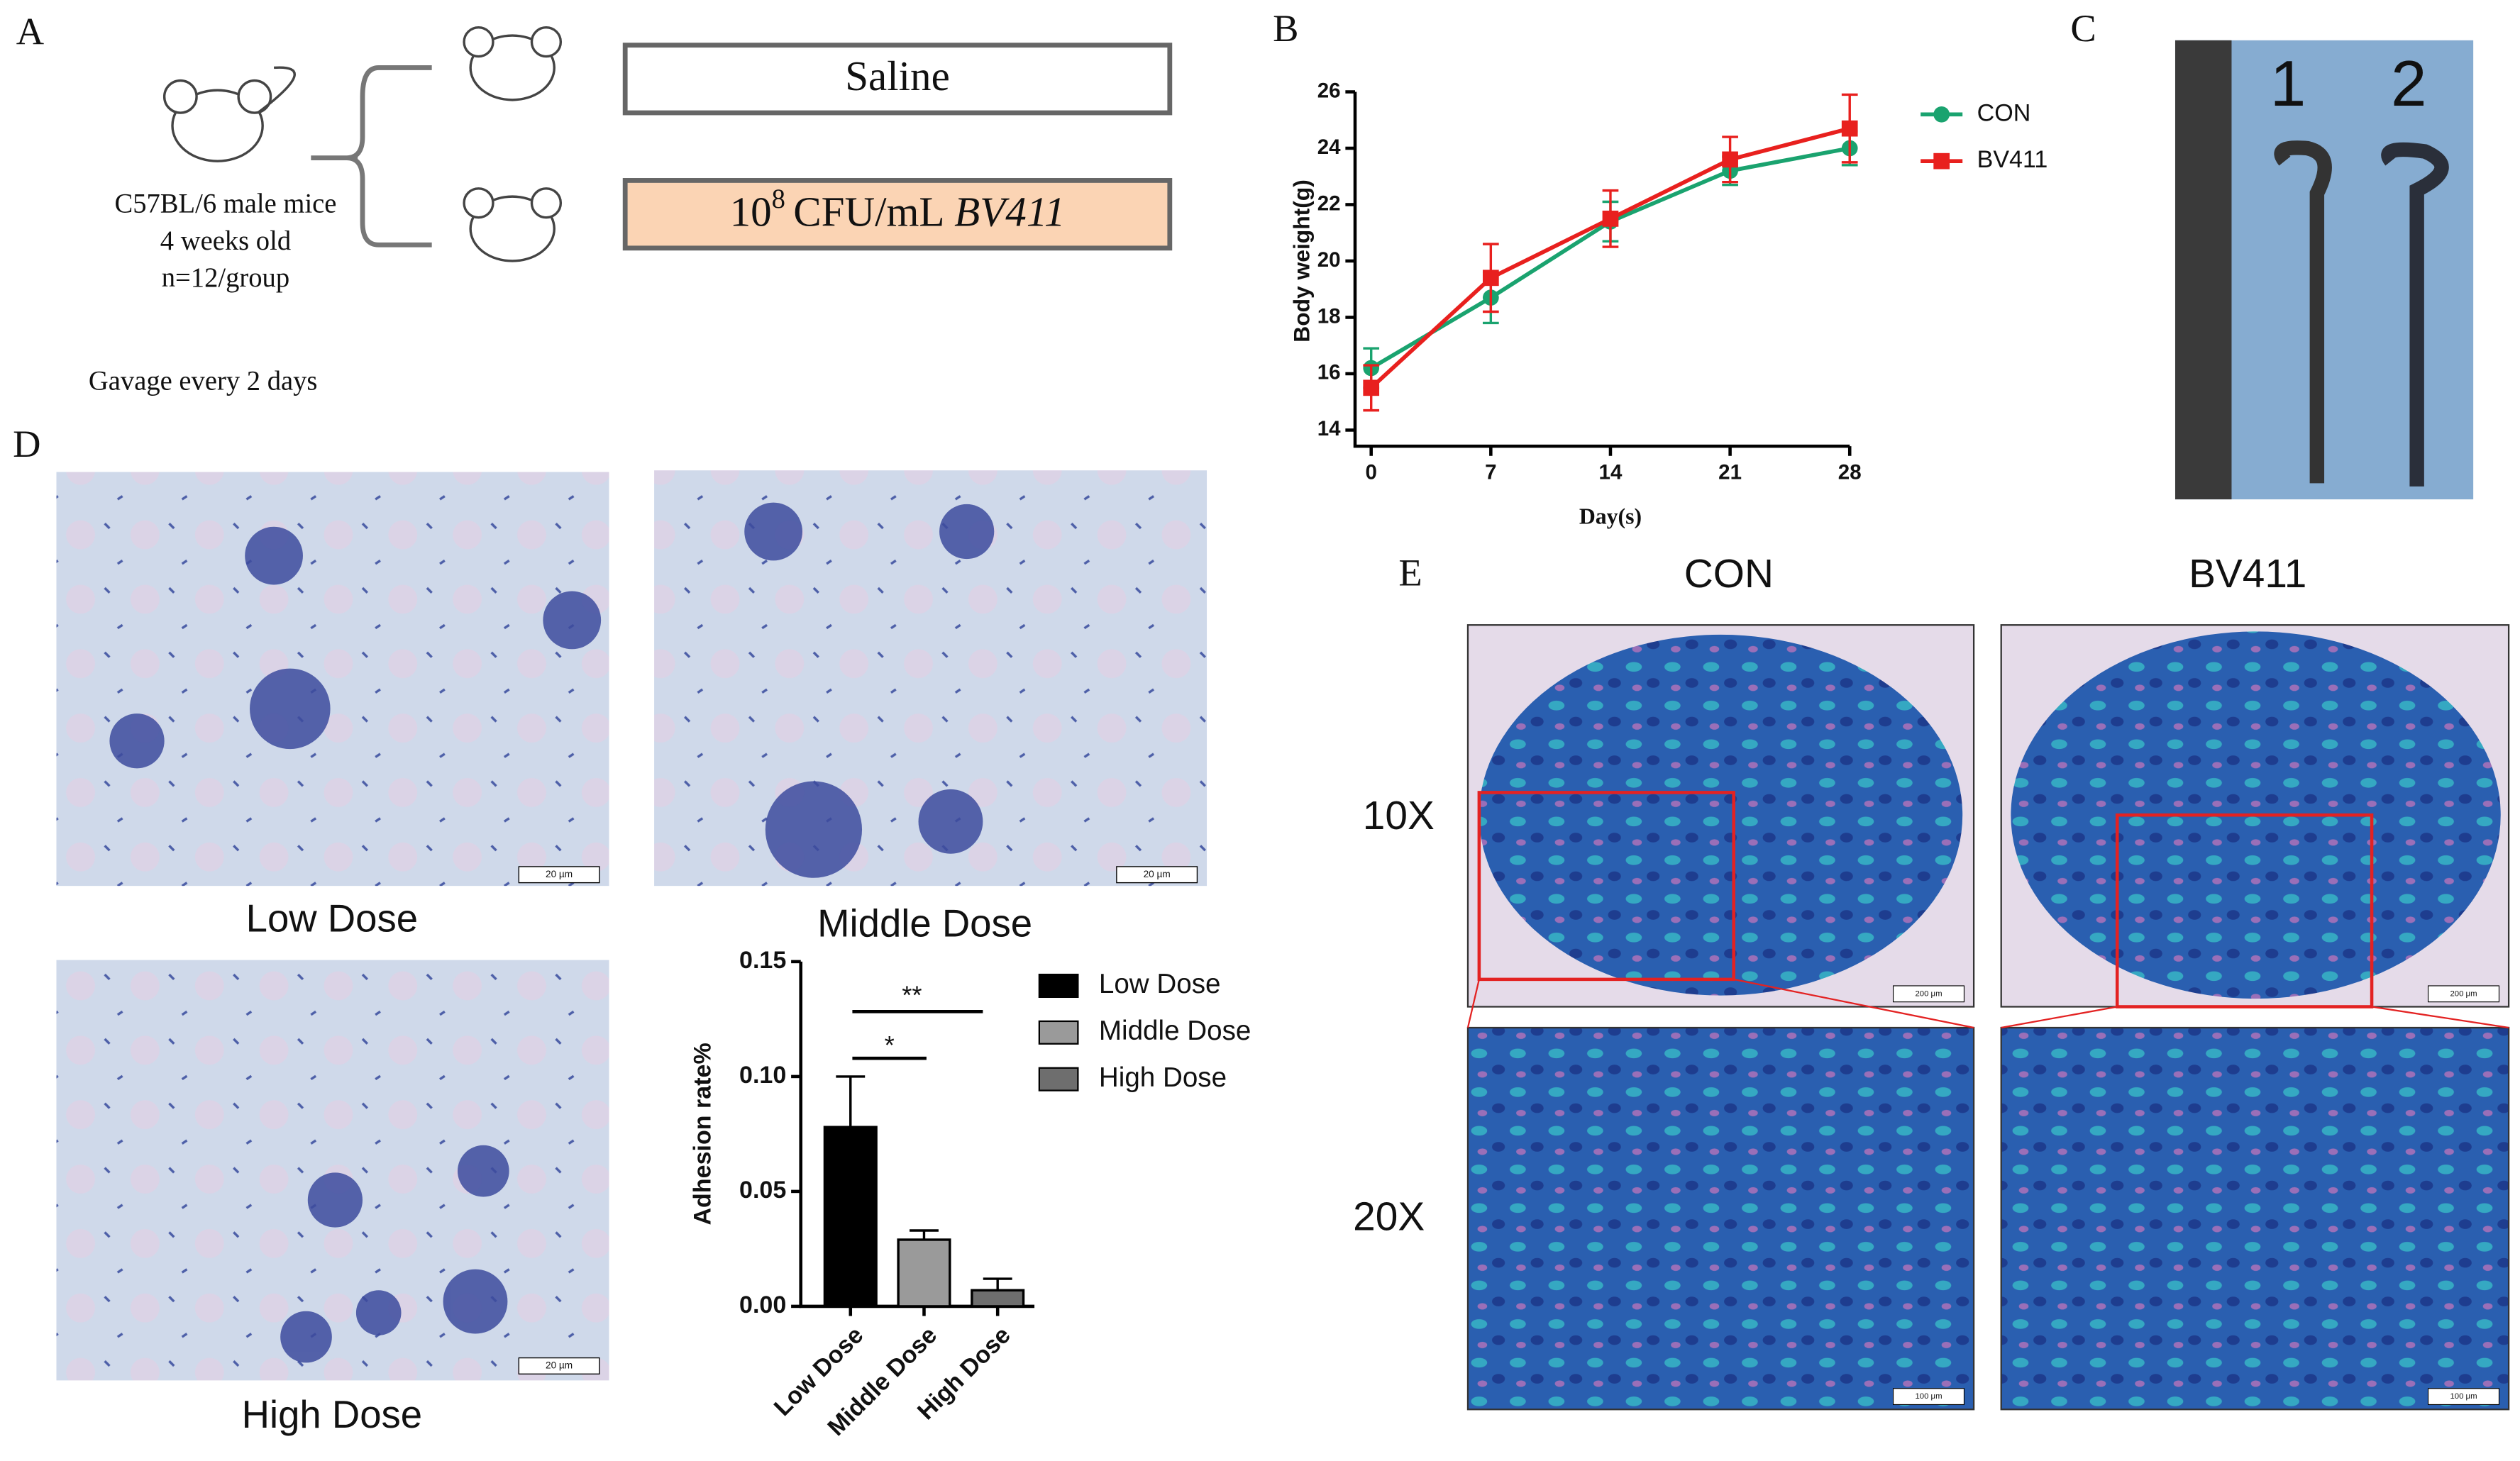 Image resolution: width=2520 pixels, height=1461 pixels. I want to click on schedule: Gavage every 2 days, so click(203, 381).